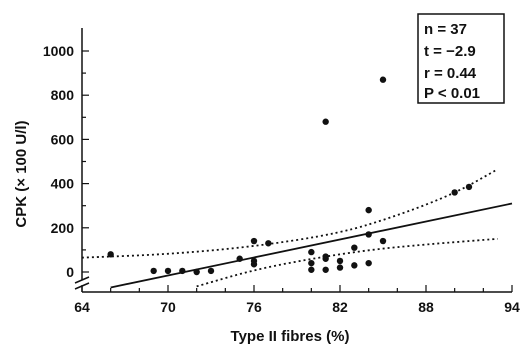 The height and width of the screenshot is (349, 522). I want to click on stats-box: n = 37 t = −2.9 r = 0.44 P < 0.01, so click(461, 58).